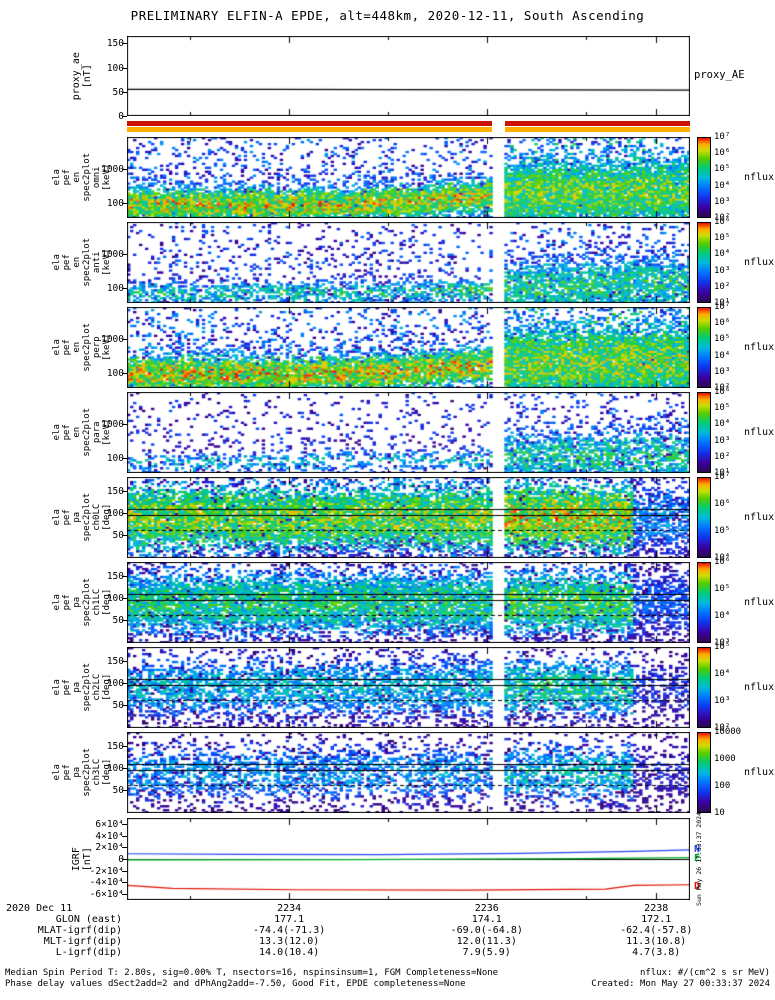  I want to click on axis-value: 14.0(10.4), so click(289, 952).